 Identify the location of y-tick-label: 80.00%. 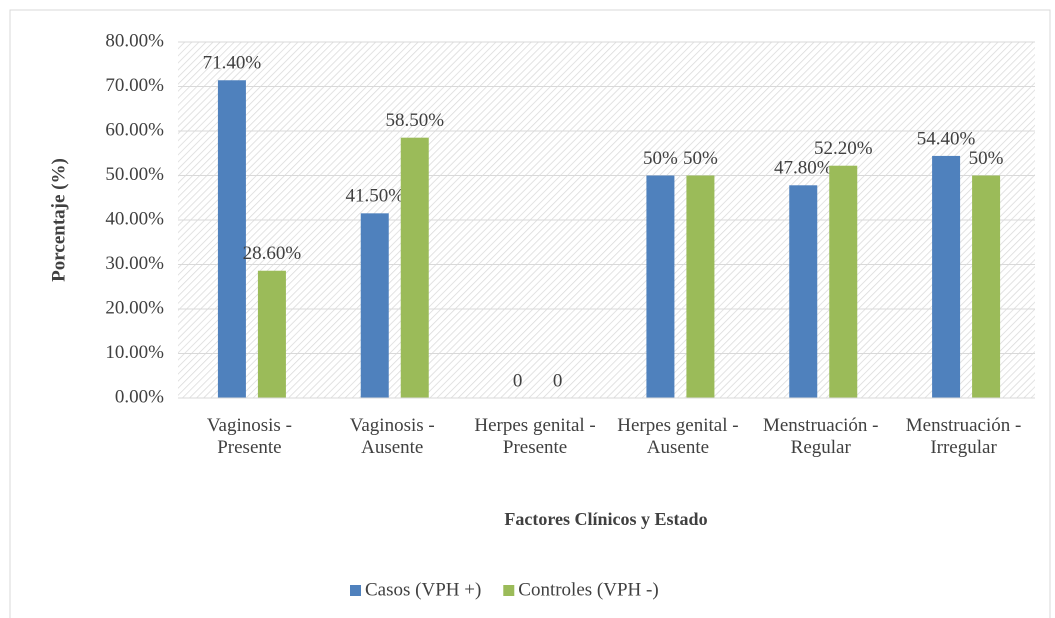
(134, 40).